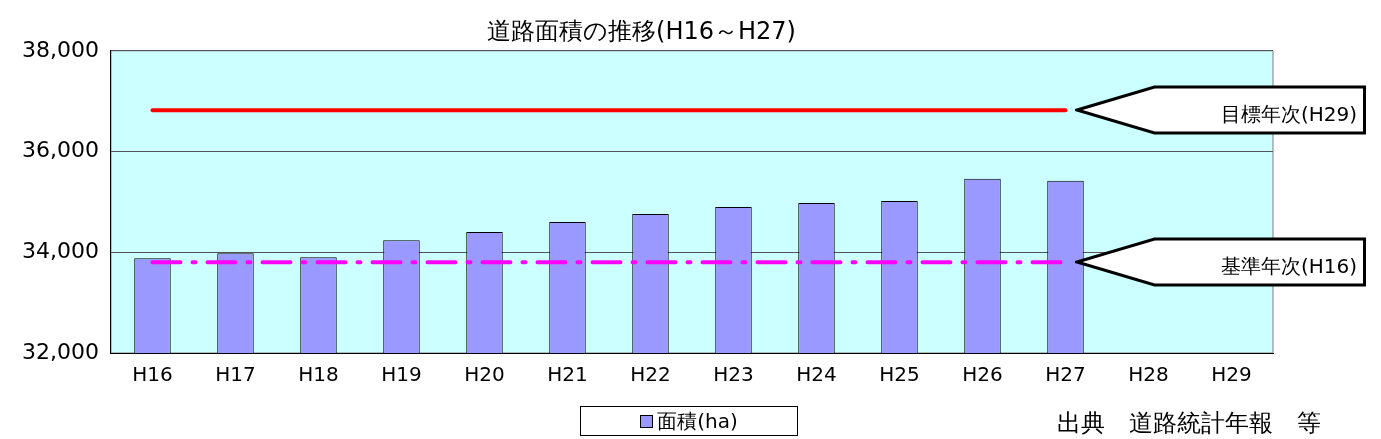 The height and width of the screenshot is (439, 1381). Describe the element at coordinates (152, 374) in the screenshot. I see `x-tick-label: H16` at that location.